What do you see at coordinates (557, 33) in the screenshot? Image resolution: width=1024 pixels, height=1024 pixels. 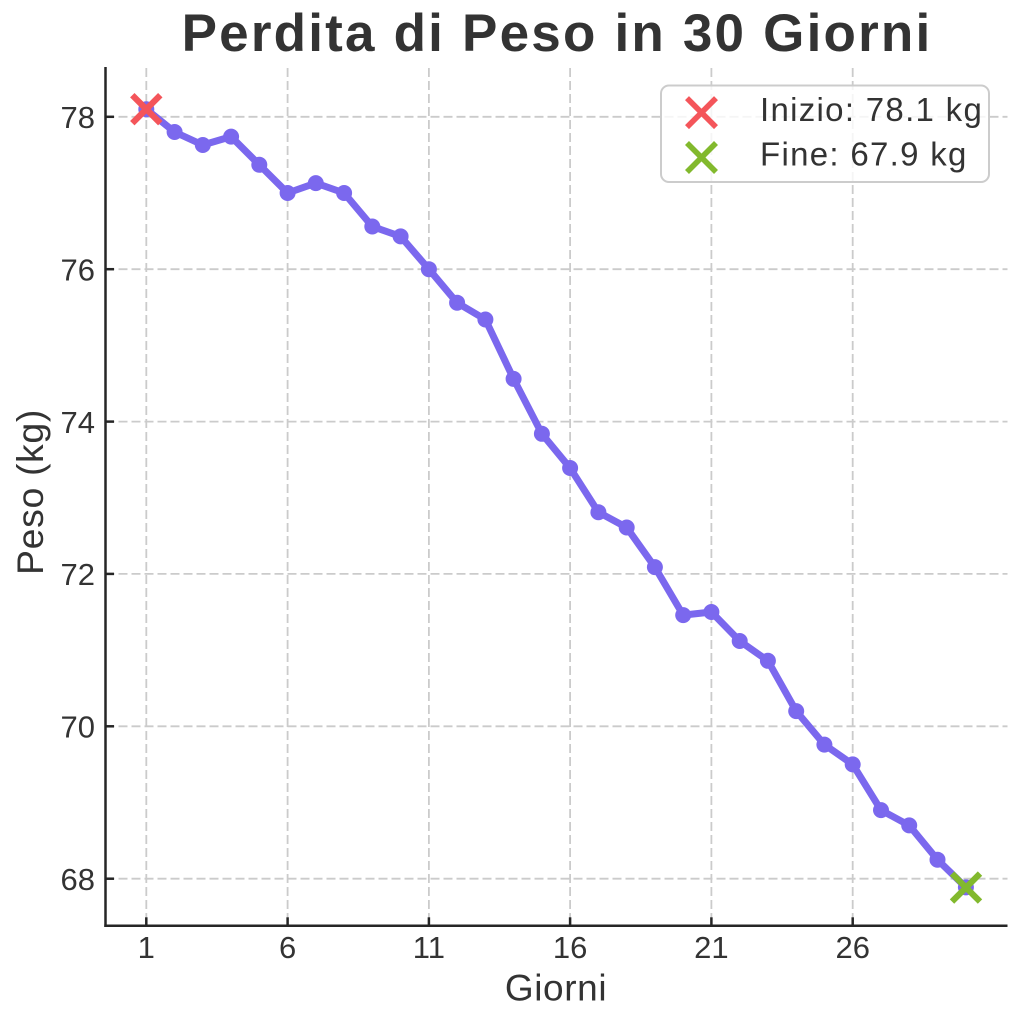 I see `svg-text: Perdita di Peso in 30 Giorni` at bounding box center [557, 33].